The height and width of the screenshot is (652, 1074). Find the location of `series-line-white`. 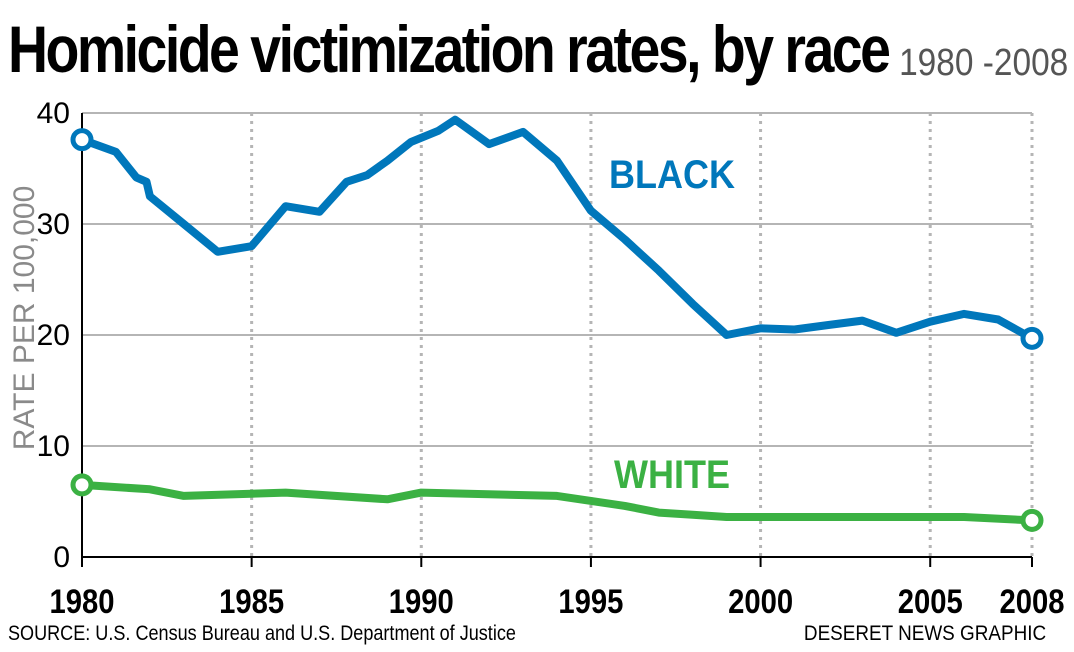

series-line-white is located at coordinates (557, 502).